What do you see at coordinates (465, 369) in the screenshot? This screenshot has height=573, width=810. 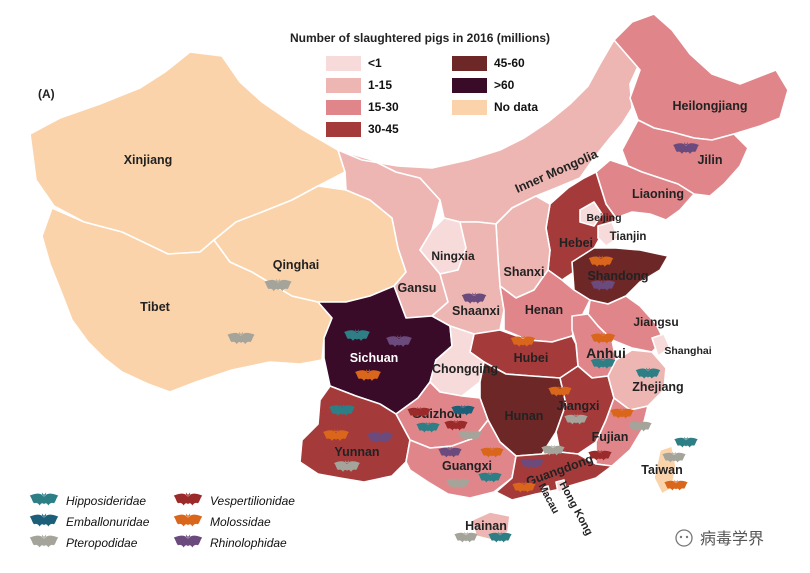 I see `label-chongqing: Chongqing` at bounding box center [465, 369].